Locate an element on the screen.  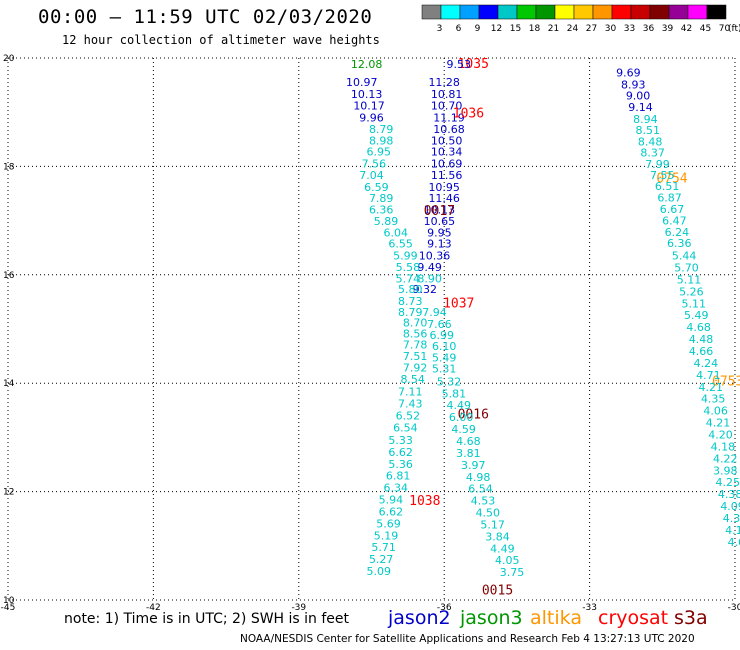
pass-time-label-s3a: 0015 is located at coordinates (497, 591).